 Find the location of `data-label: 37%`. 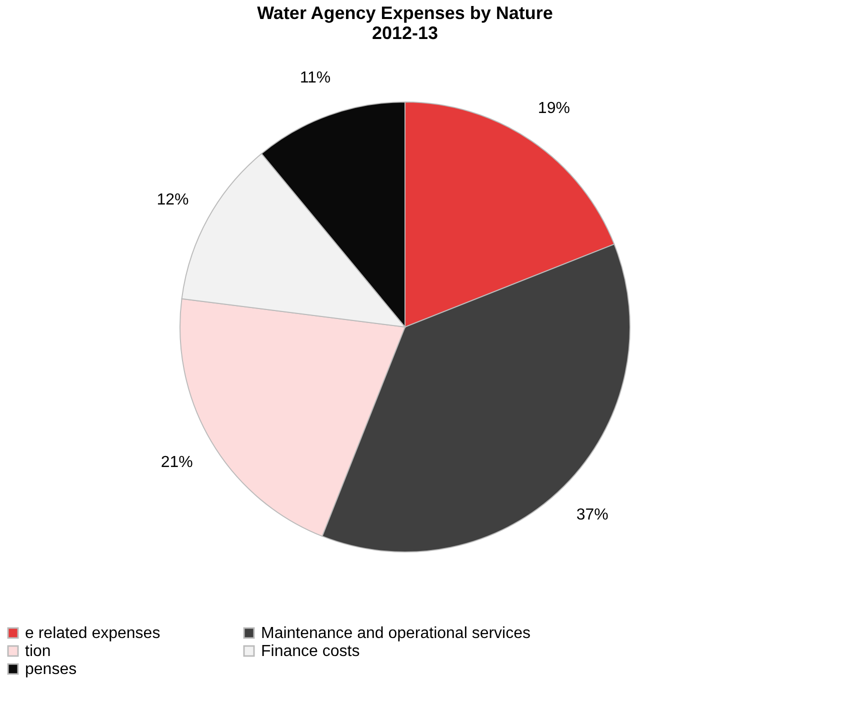

data-label: 37% is located at coordinates (592, 515).